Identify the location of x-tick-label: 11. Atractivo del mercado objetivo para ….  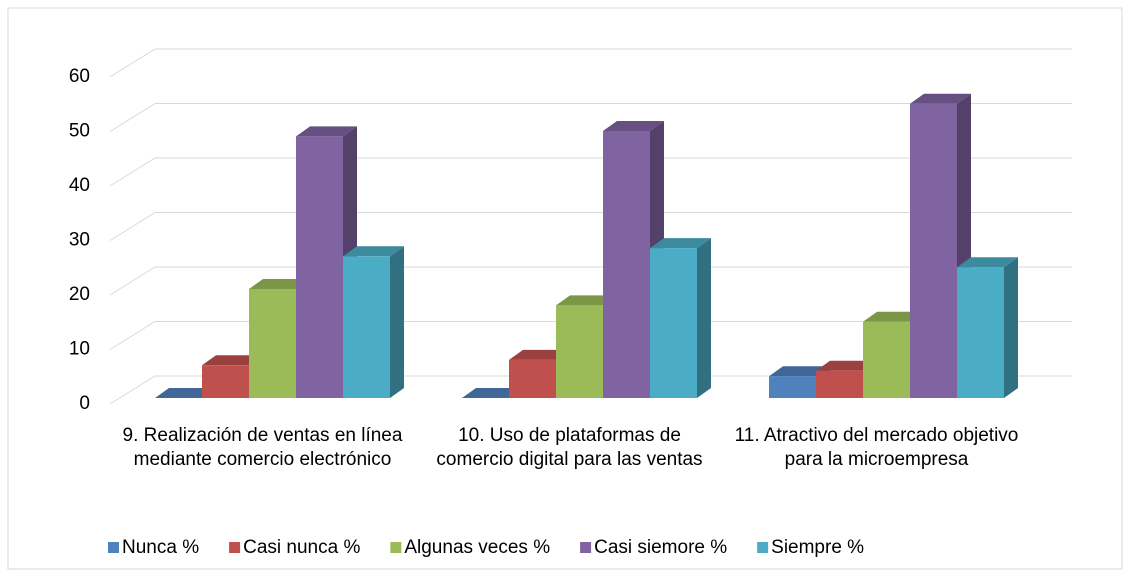
(876, 447).